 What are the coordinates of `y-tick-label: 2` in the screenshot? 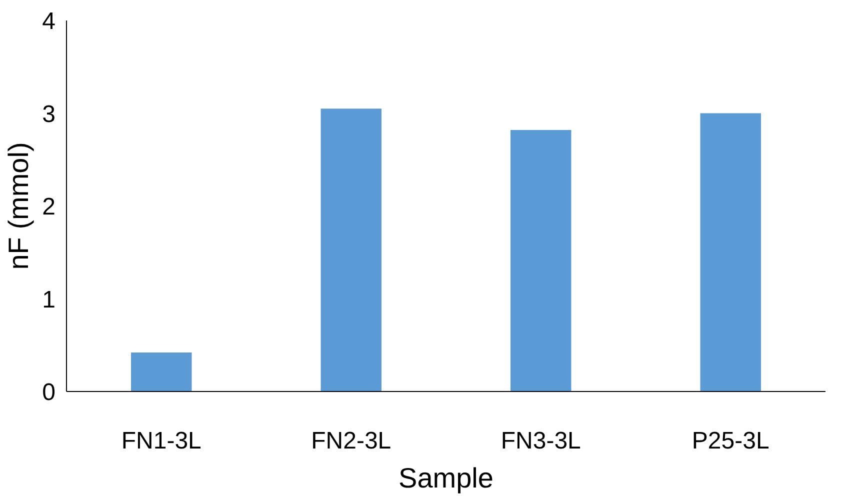 It's located at (49, 207).